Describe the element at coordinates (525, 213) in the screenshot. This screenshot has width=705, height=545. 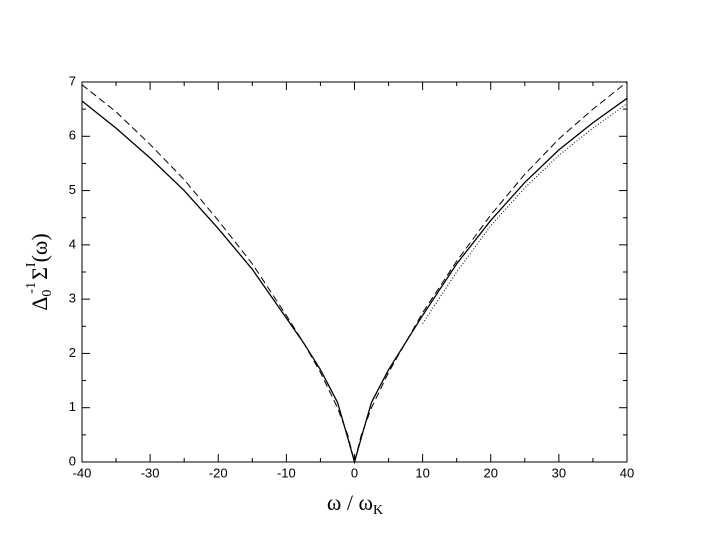
I see `series-line` at that location.